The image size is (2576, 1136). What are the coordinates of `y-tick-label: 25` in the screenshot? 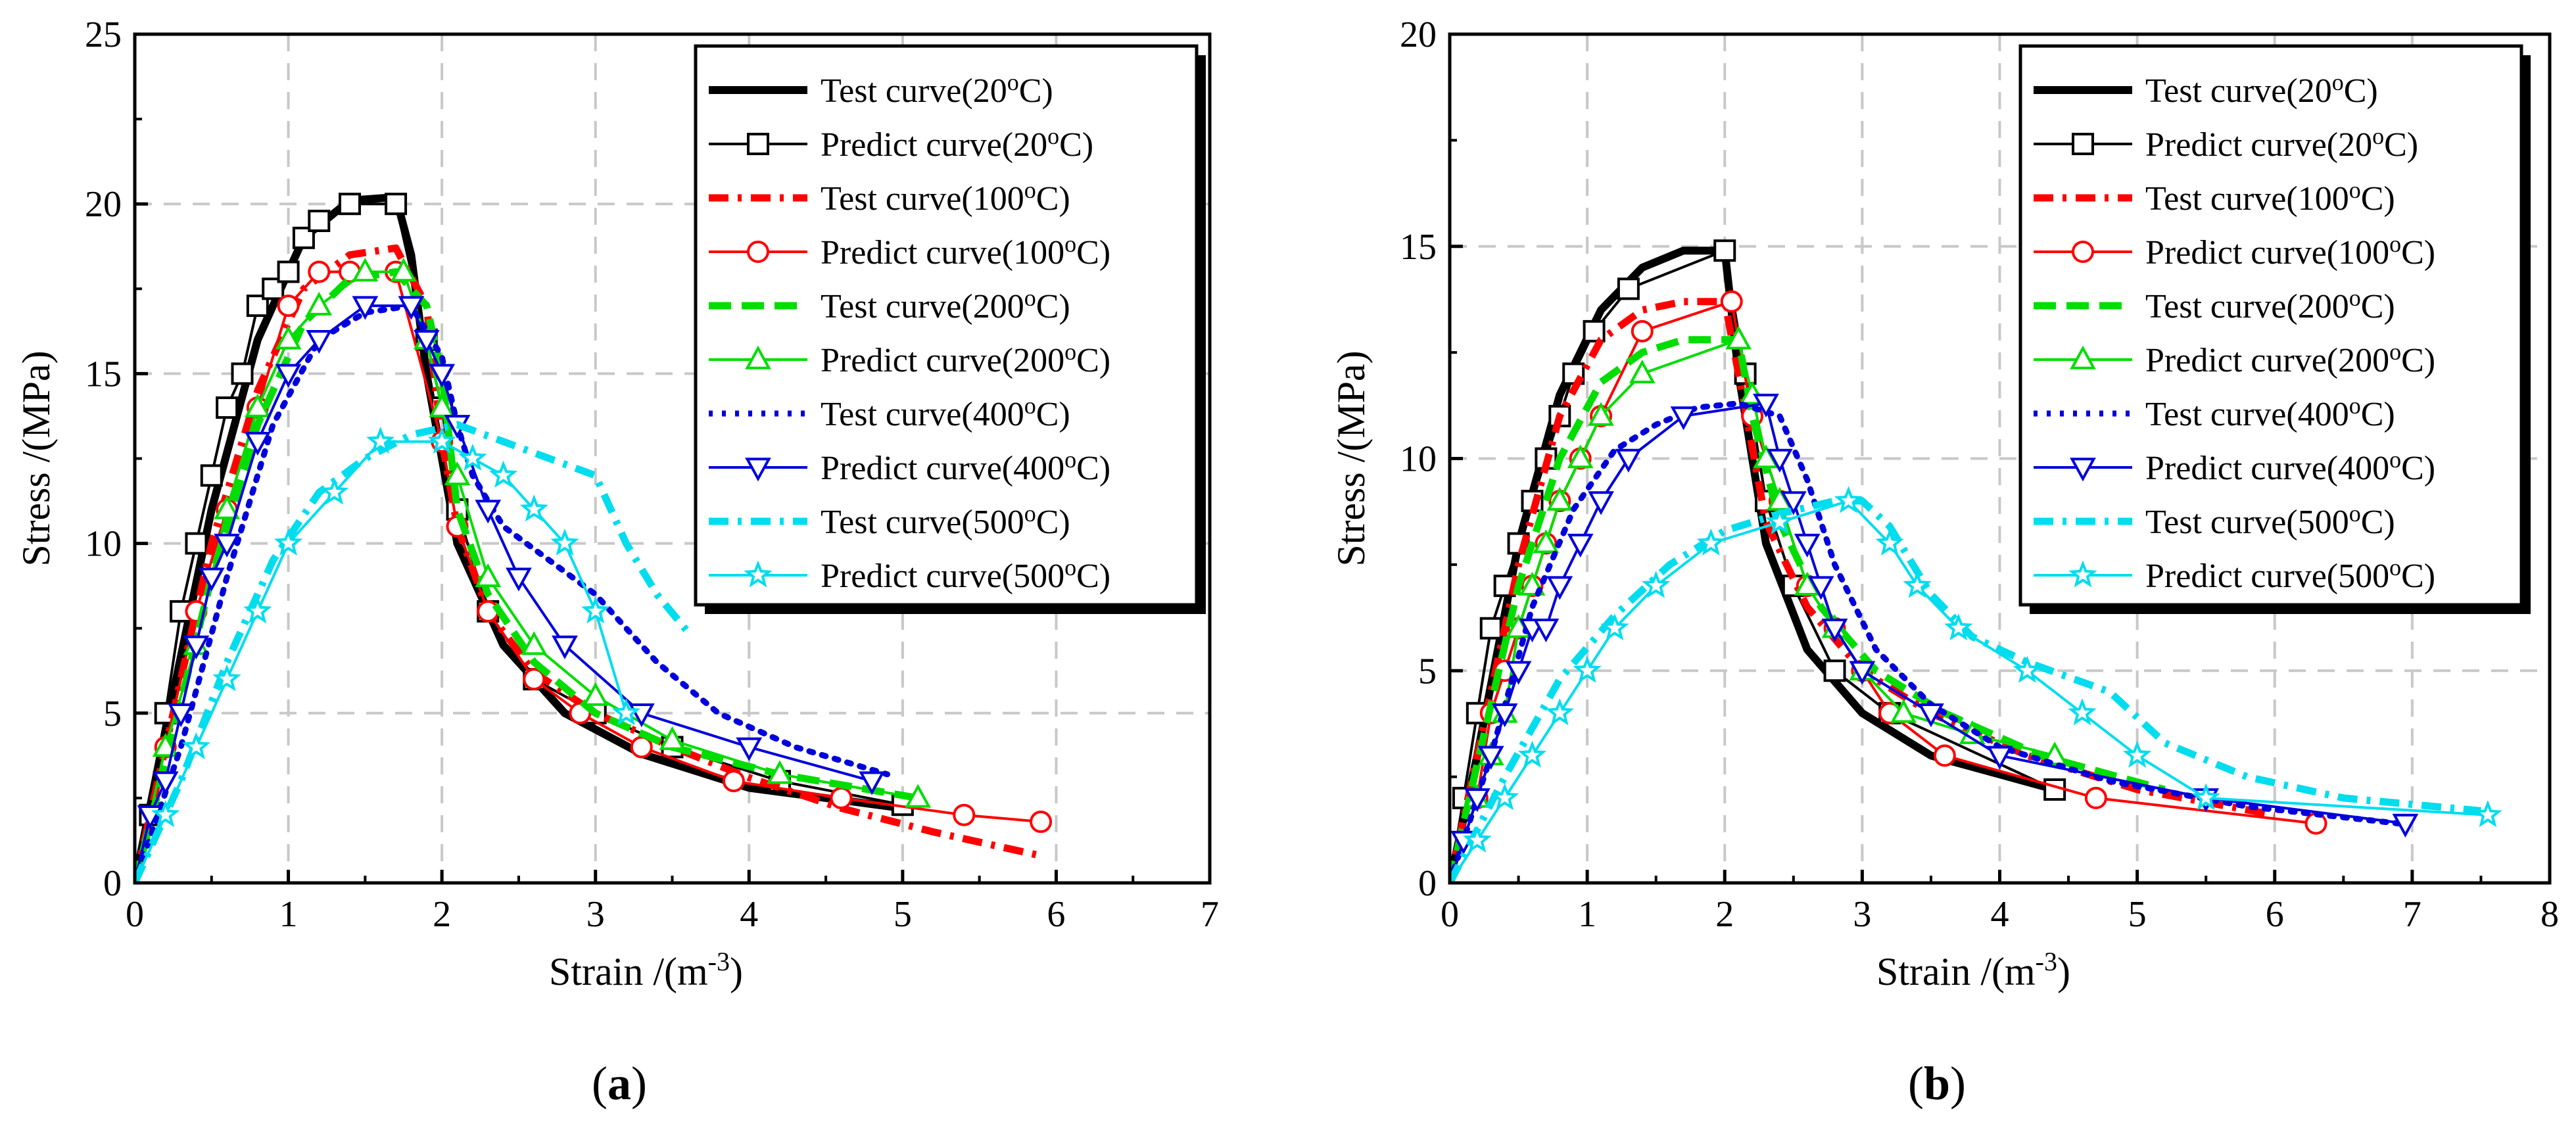 It's located at (103, 34).